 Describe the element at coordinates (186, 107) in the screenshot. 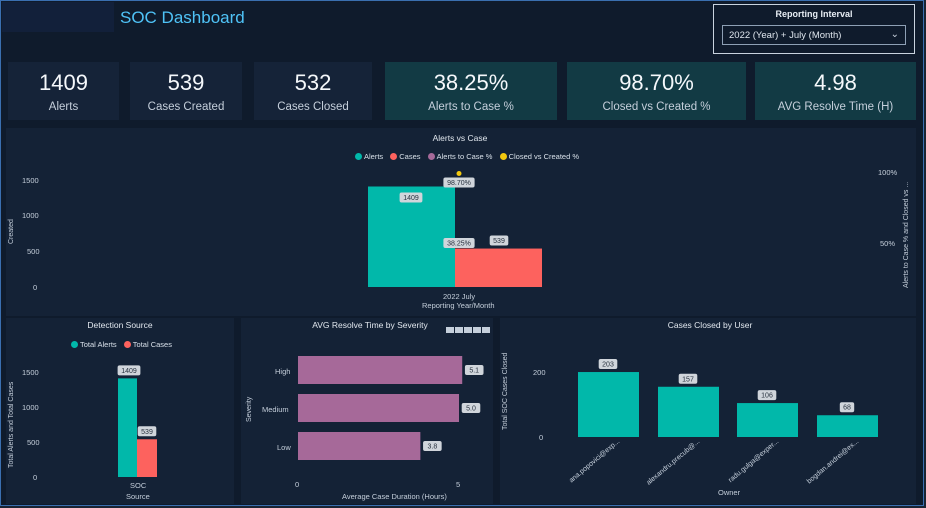

I see `kpi-label: Cases Created` at that location.